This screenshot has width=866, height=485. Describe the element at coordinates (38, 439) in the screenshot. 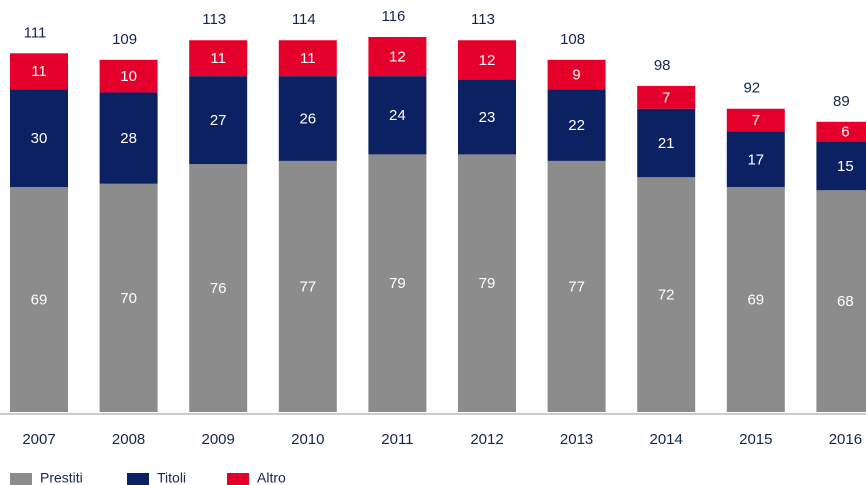

I see `x-tick-label: 2007` at that location.